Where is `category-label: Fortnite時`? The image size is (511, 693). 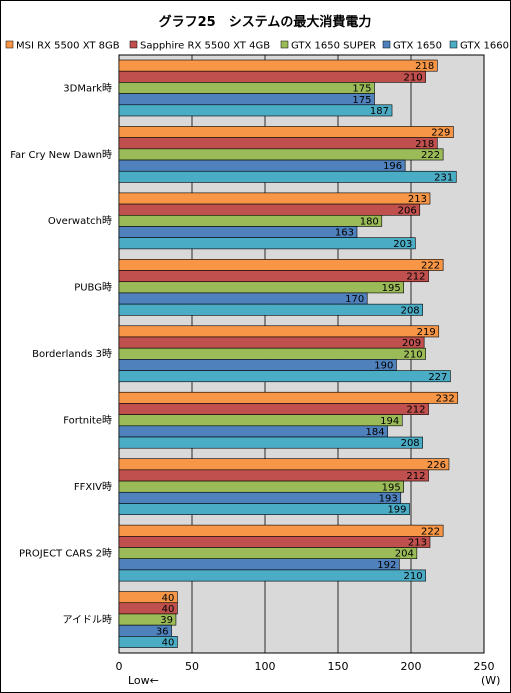
category-label: Fortnite時 is located at coordinates (87, 421).